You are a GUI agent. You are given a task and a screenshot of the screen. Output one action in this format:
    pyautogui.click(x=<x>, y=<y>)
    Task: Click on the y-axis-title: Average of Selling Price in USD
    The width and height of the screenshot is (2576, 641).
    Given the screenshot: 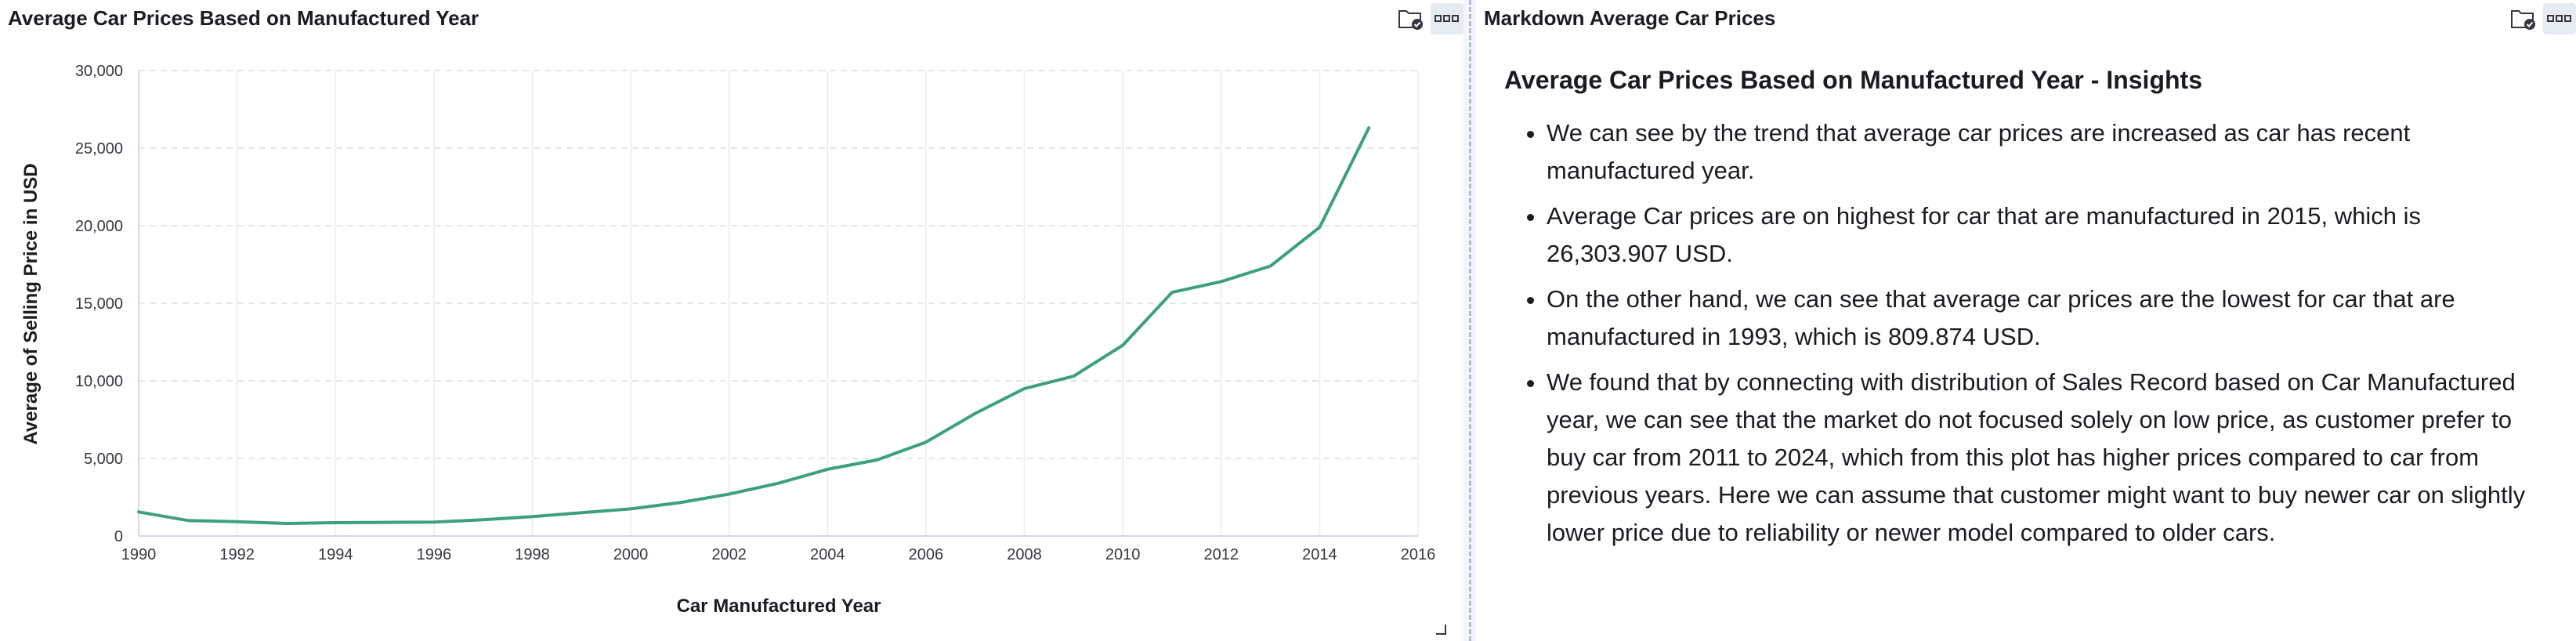 What is the action you would take?
    pyautogui.click(x=31, y=303)
    